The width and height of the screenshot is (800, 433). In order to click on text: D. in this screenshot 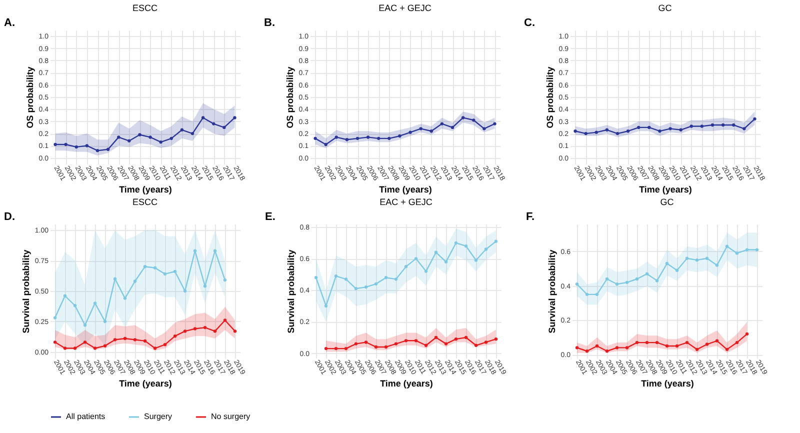, I will do `click(9, 217)`.